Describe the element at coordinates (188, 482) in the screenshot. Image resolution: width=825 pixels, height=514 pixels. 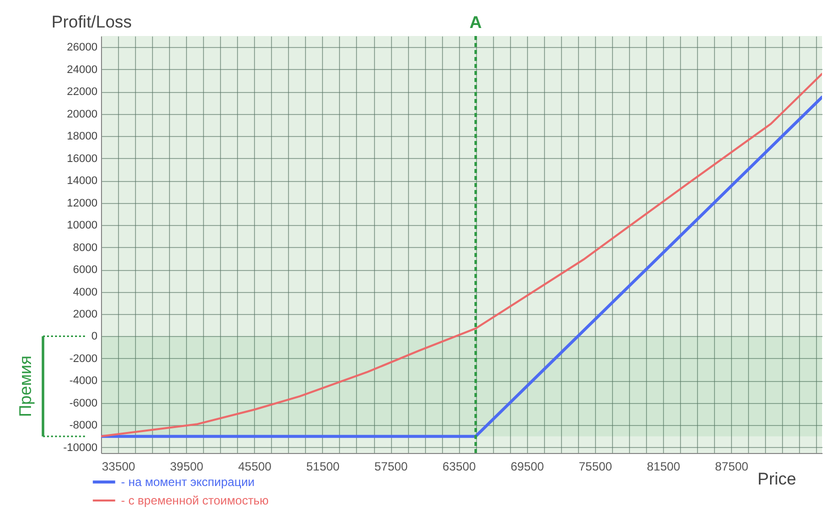
I see `legend-label: - на момент экспирации` at that location.